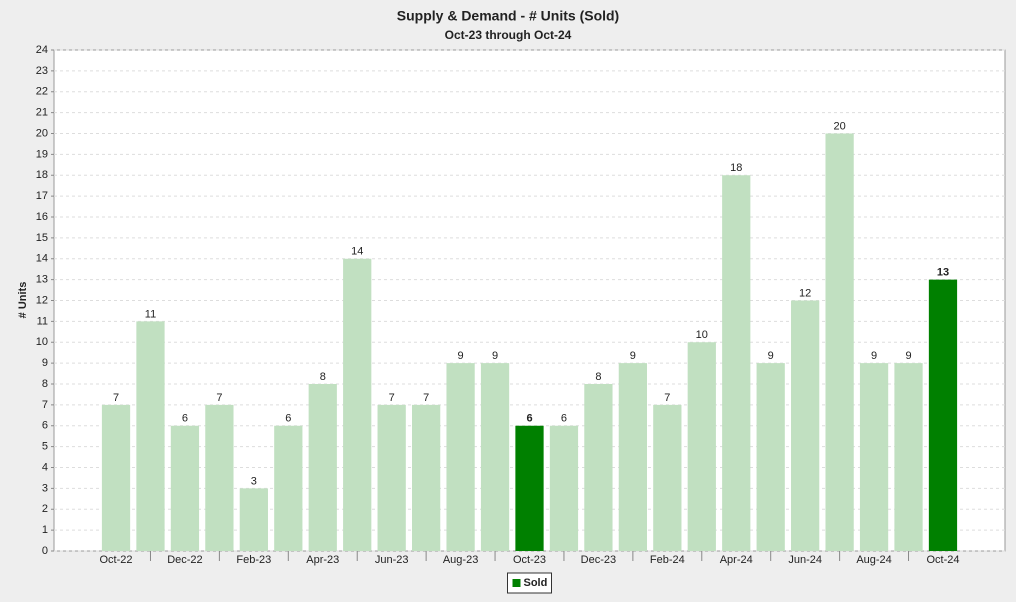 Image resolution: width=1016 pixels, height=602 pixels. What do you see at coordinates (42, 259) in the screenshot?
I see `y-tick-label: 14` at bounding box center [42, 259].